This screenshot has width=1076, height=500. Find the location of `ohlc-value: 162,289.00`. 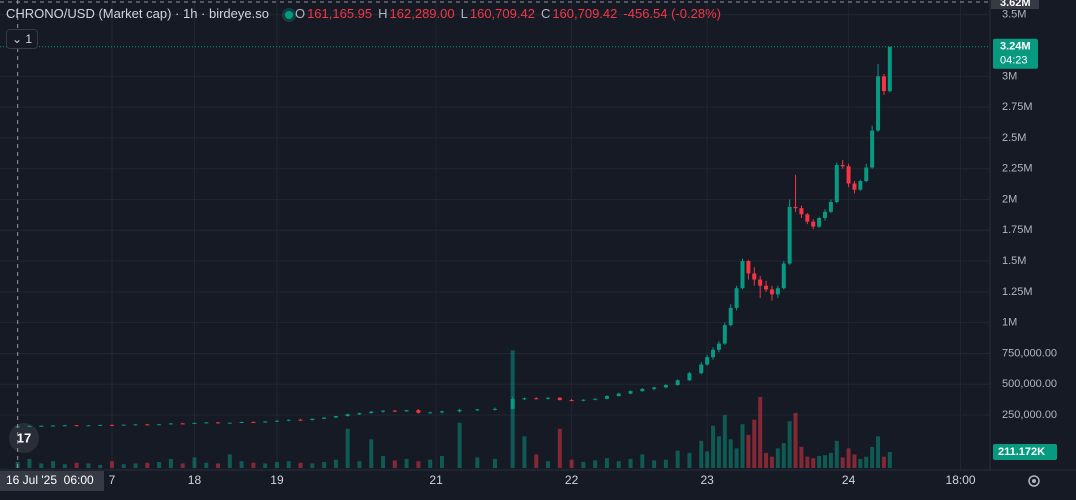

ohlc-value: 162,289.00 is located at coordinates (422, 13).